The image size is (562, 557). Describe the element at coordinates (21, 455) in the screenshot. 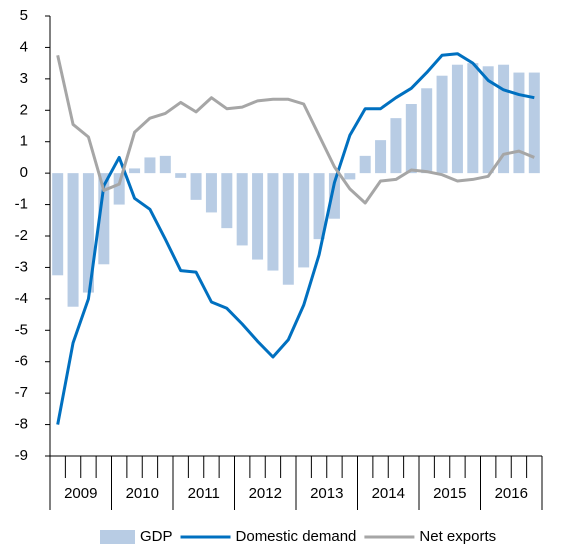

I see `y-tick-label: -9` at that location.